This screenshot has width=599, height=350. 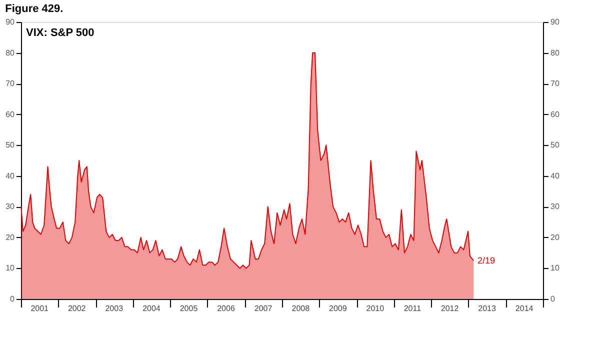 I want to click on y-tick-label: 80, so click(x=11, y=53).